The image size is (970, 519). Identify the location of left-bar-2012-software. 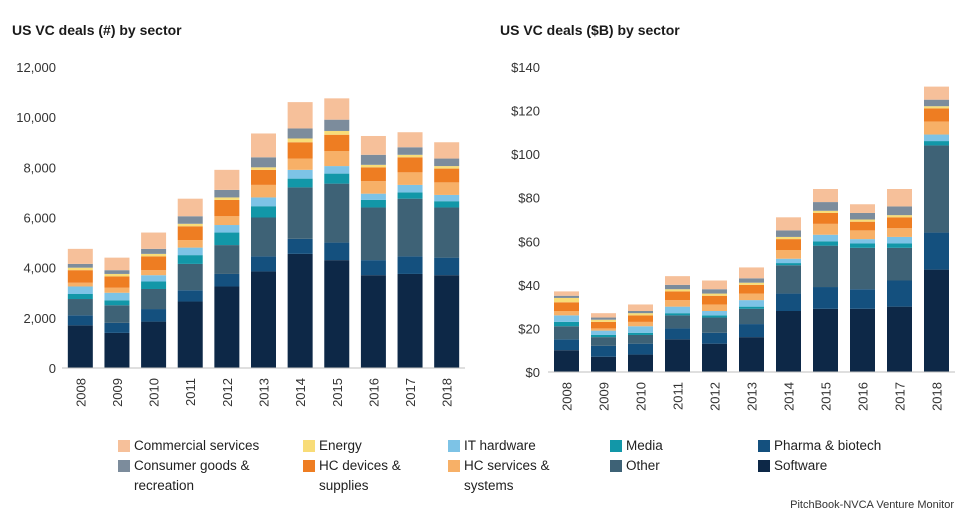
(227, 327).